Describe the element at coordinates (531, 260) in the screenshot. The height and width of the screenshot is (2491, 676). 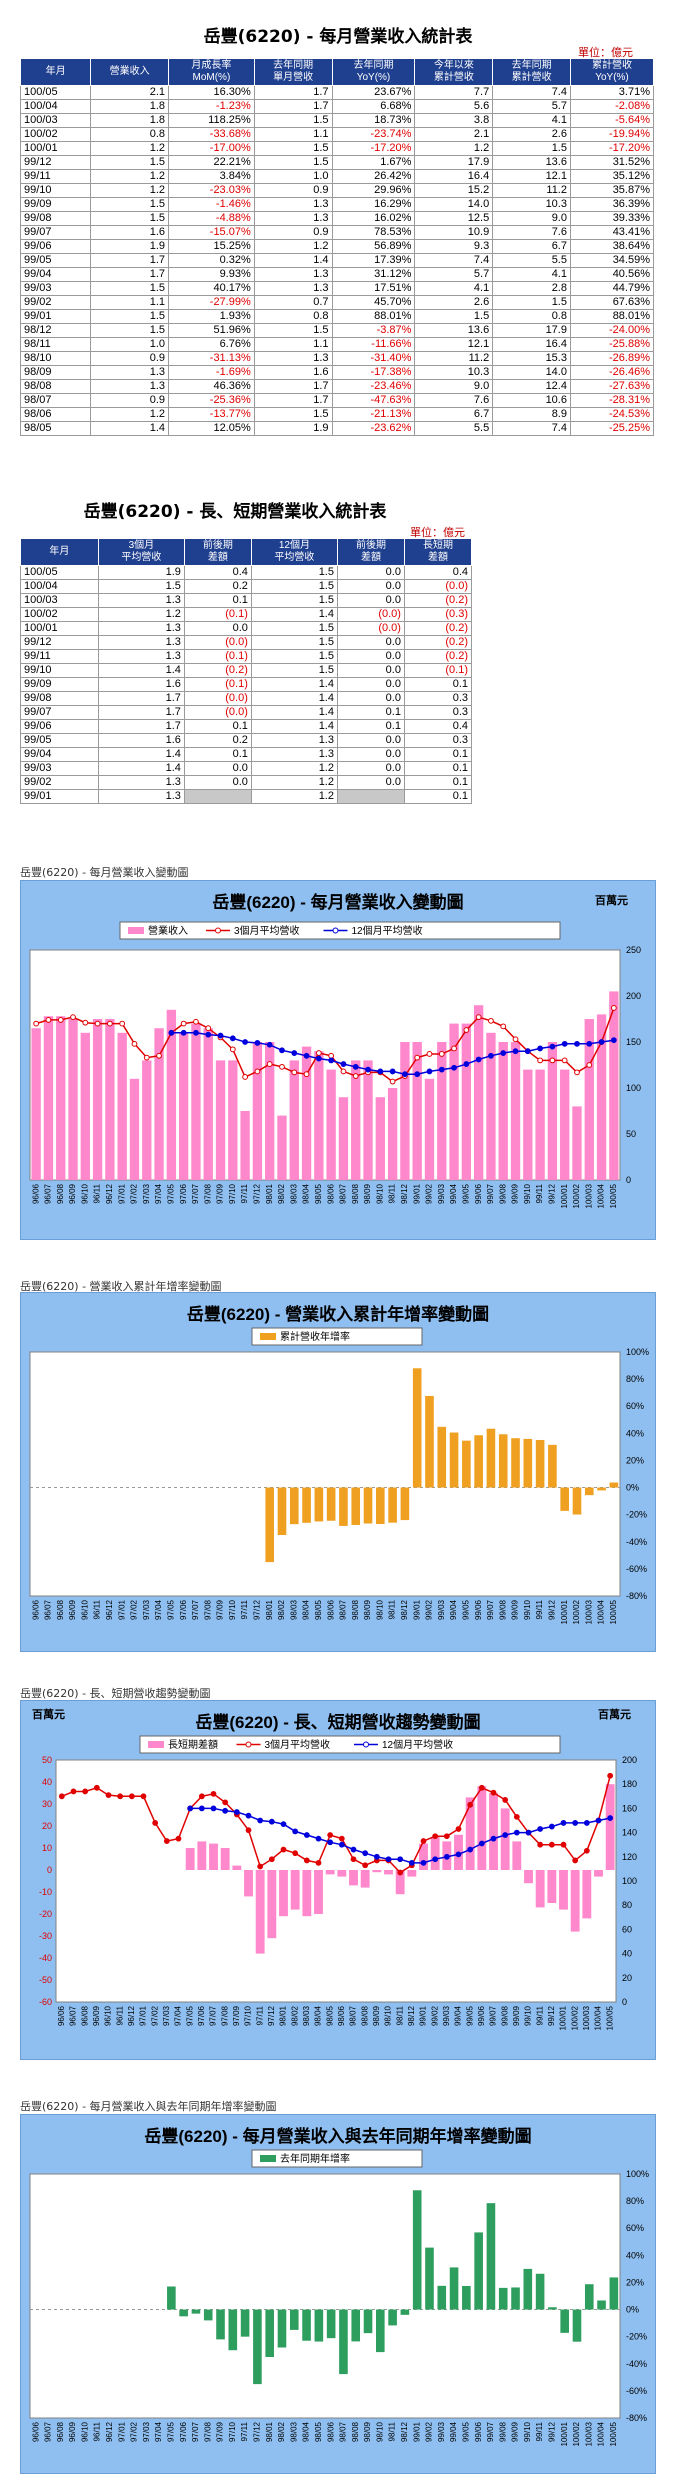
I see `table-cell: 5.5` at that location.